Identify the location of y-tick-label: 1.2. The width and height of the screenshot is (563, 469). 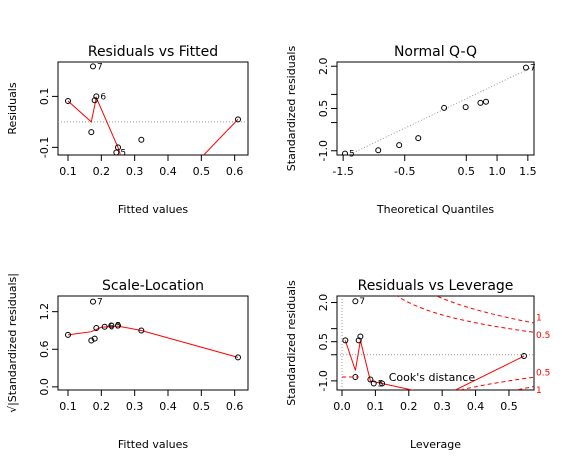
(44, 312).